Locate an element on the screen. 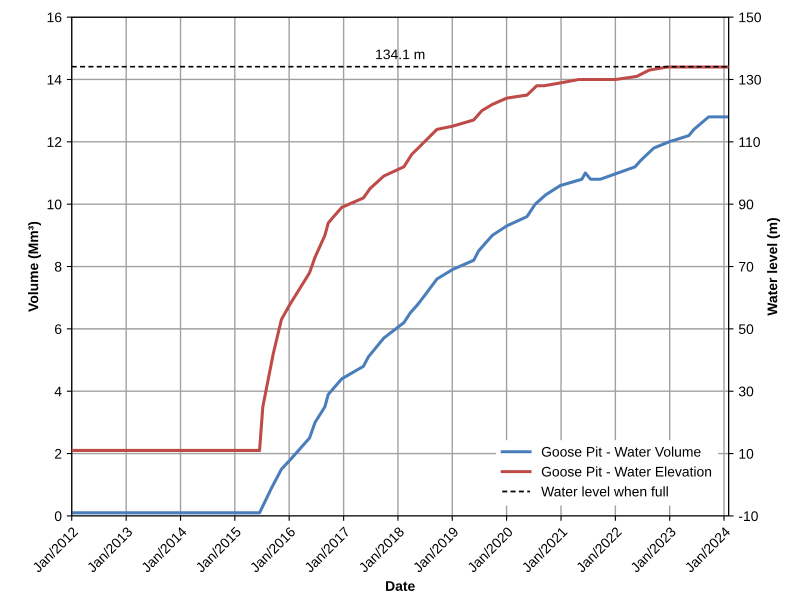 This screenshot has width=806, height=612. y-tick-label: 16 is located at coordinates (55, 17).